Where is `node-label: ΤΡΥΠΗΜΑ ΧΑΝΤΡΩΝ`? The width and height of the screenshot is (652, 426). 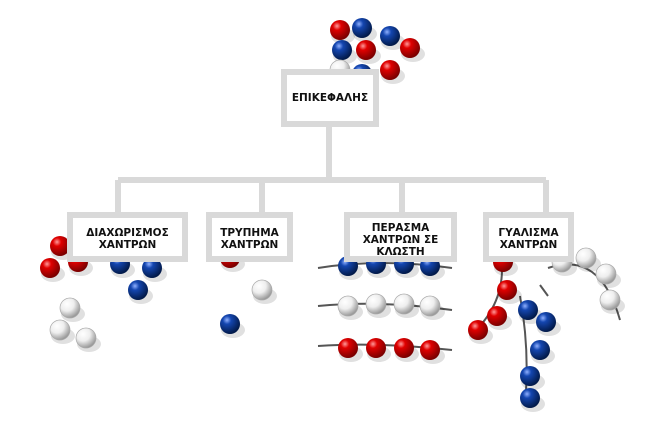 node-label: ΤΡΥΠΗΜΑ ΧΑΝΤΡΩΝ is located at coordinates (249, 239).